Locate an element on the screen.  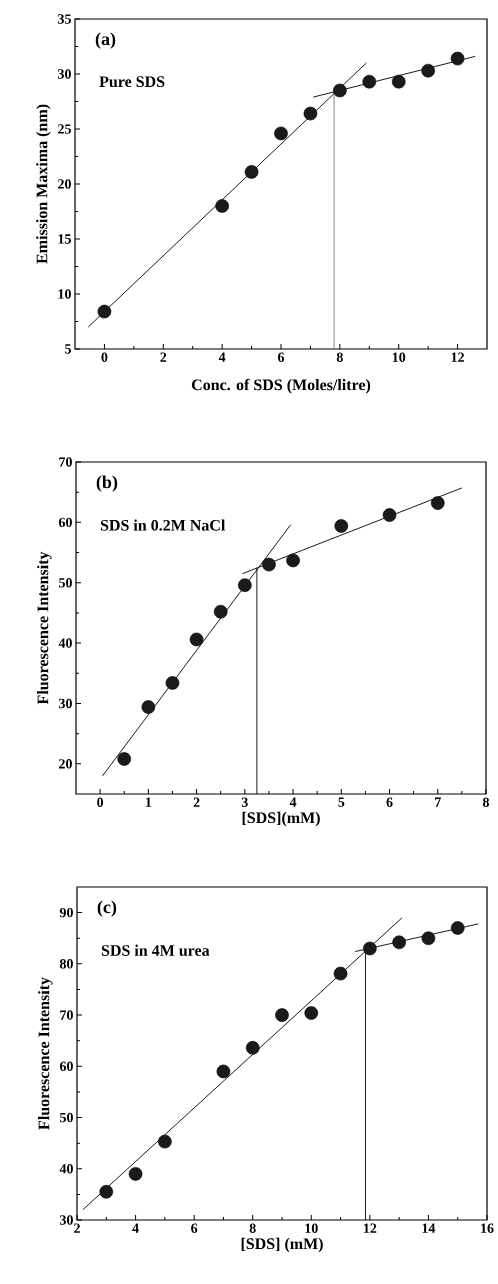
y-tick-label: 10 is located at coordinates (64, 294).